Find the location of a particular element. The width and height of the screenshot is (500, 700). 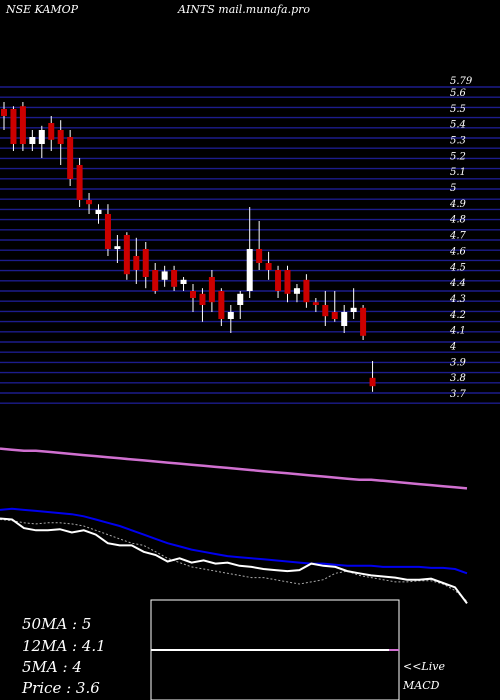

price-tick-label: 3.9 is located at coordinates (458, 362).